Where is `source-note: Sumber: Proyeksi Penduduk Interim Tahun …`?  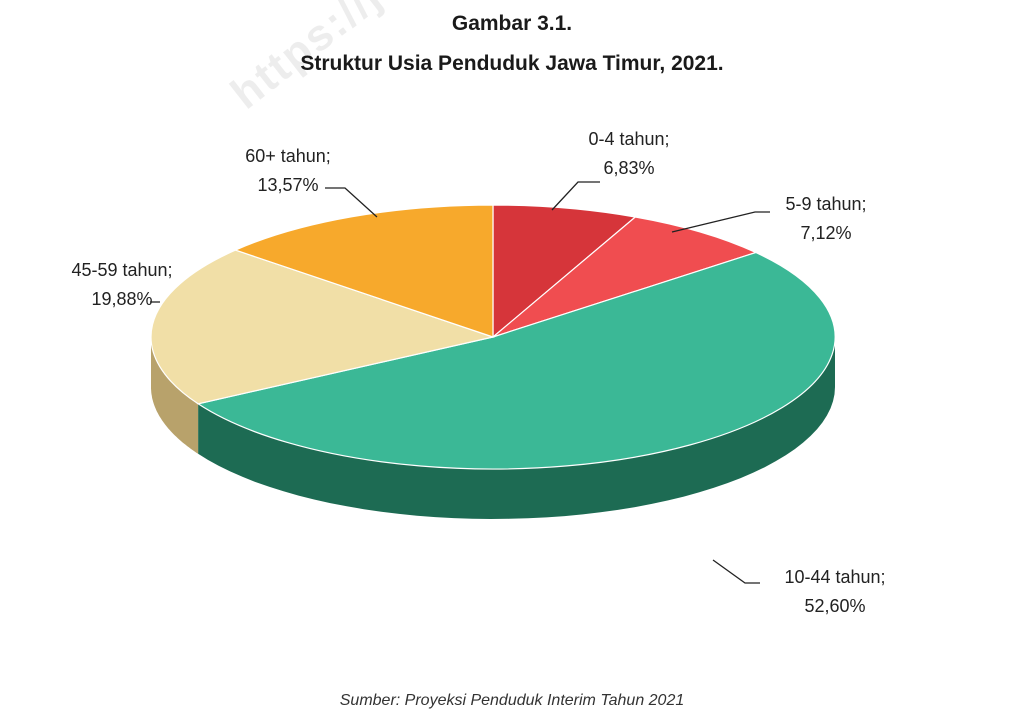
source-note: Sumber: Proyeksi Penduduk Interim Tahun … is located at coordinates (512, 700).